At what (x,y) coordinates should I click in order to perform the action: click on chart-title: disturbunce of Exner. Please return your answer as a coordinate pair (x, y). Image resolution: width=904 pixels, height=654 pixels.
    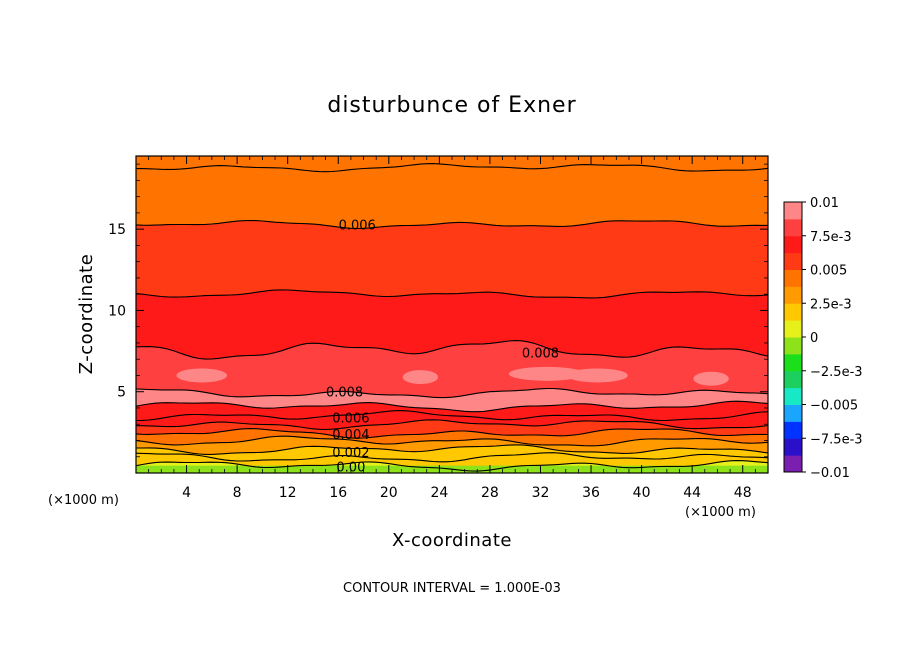
    Looking at the image, I should click on (451, 105).